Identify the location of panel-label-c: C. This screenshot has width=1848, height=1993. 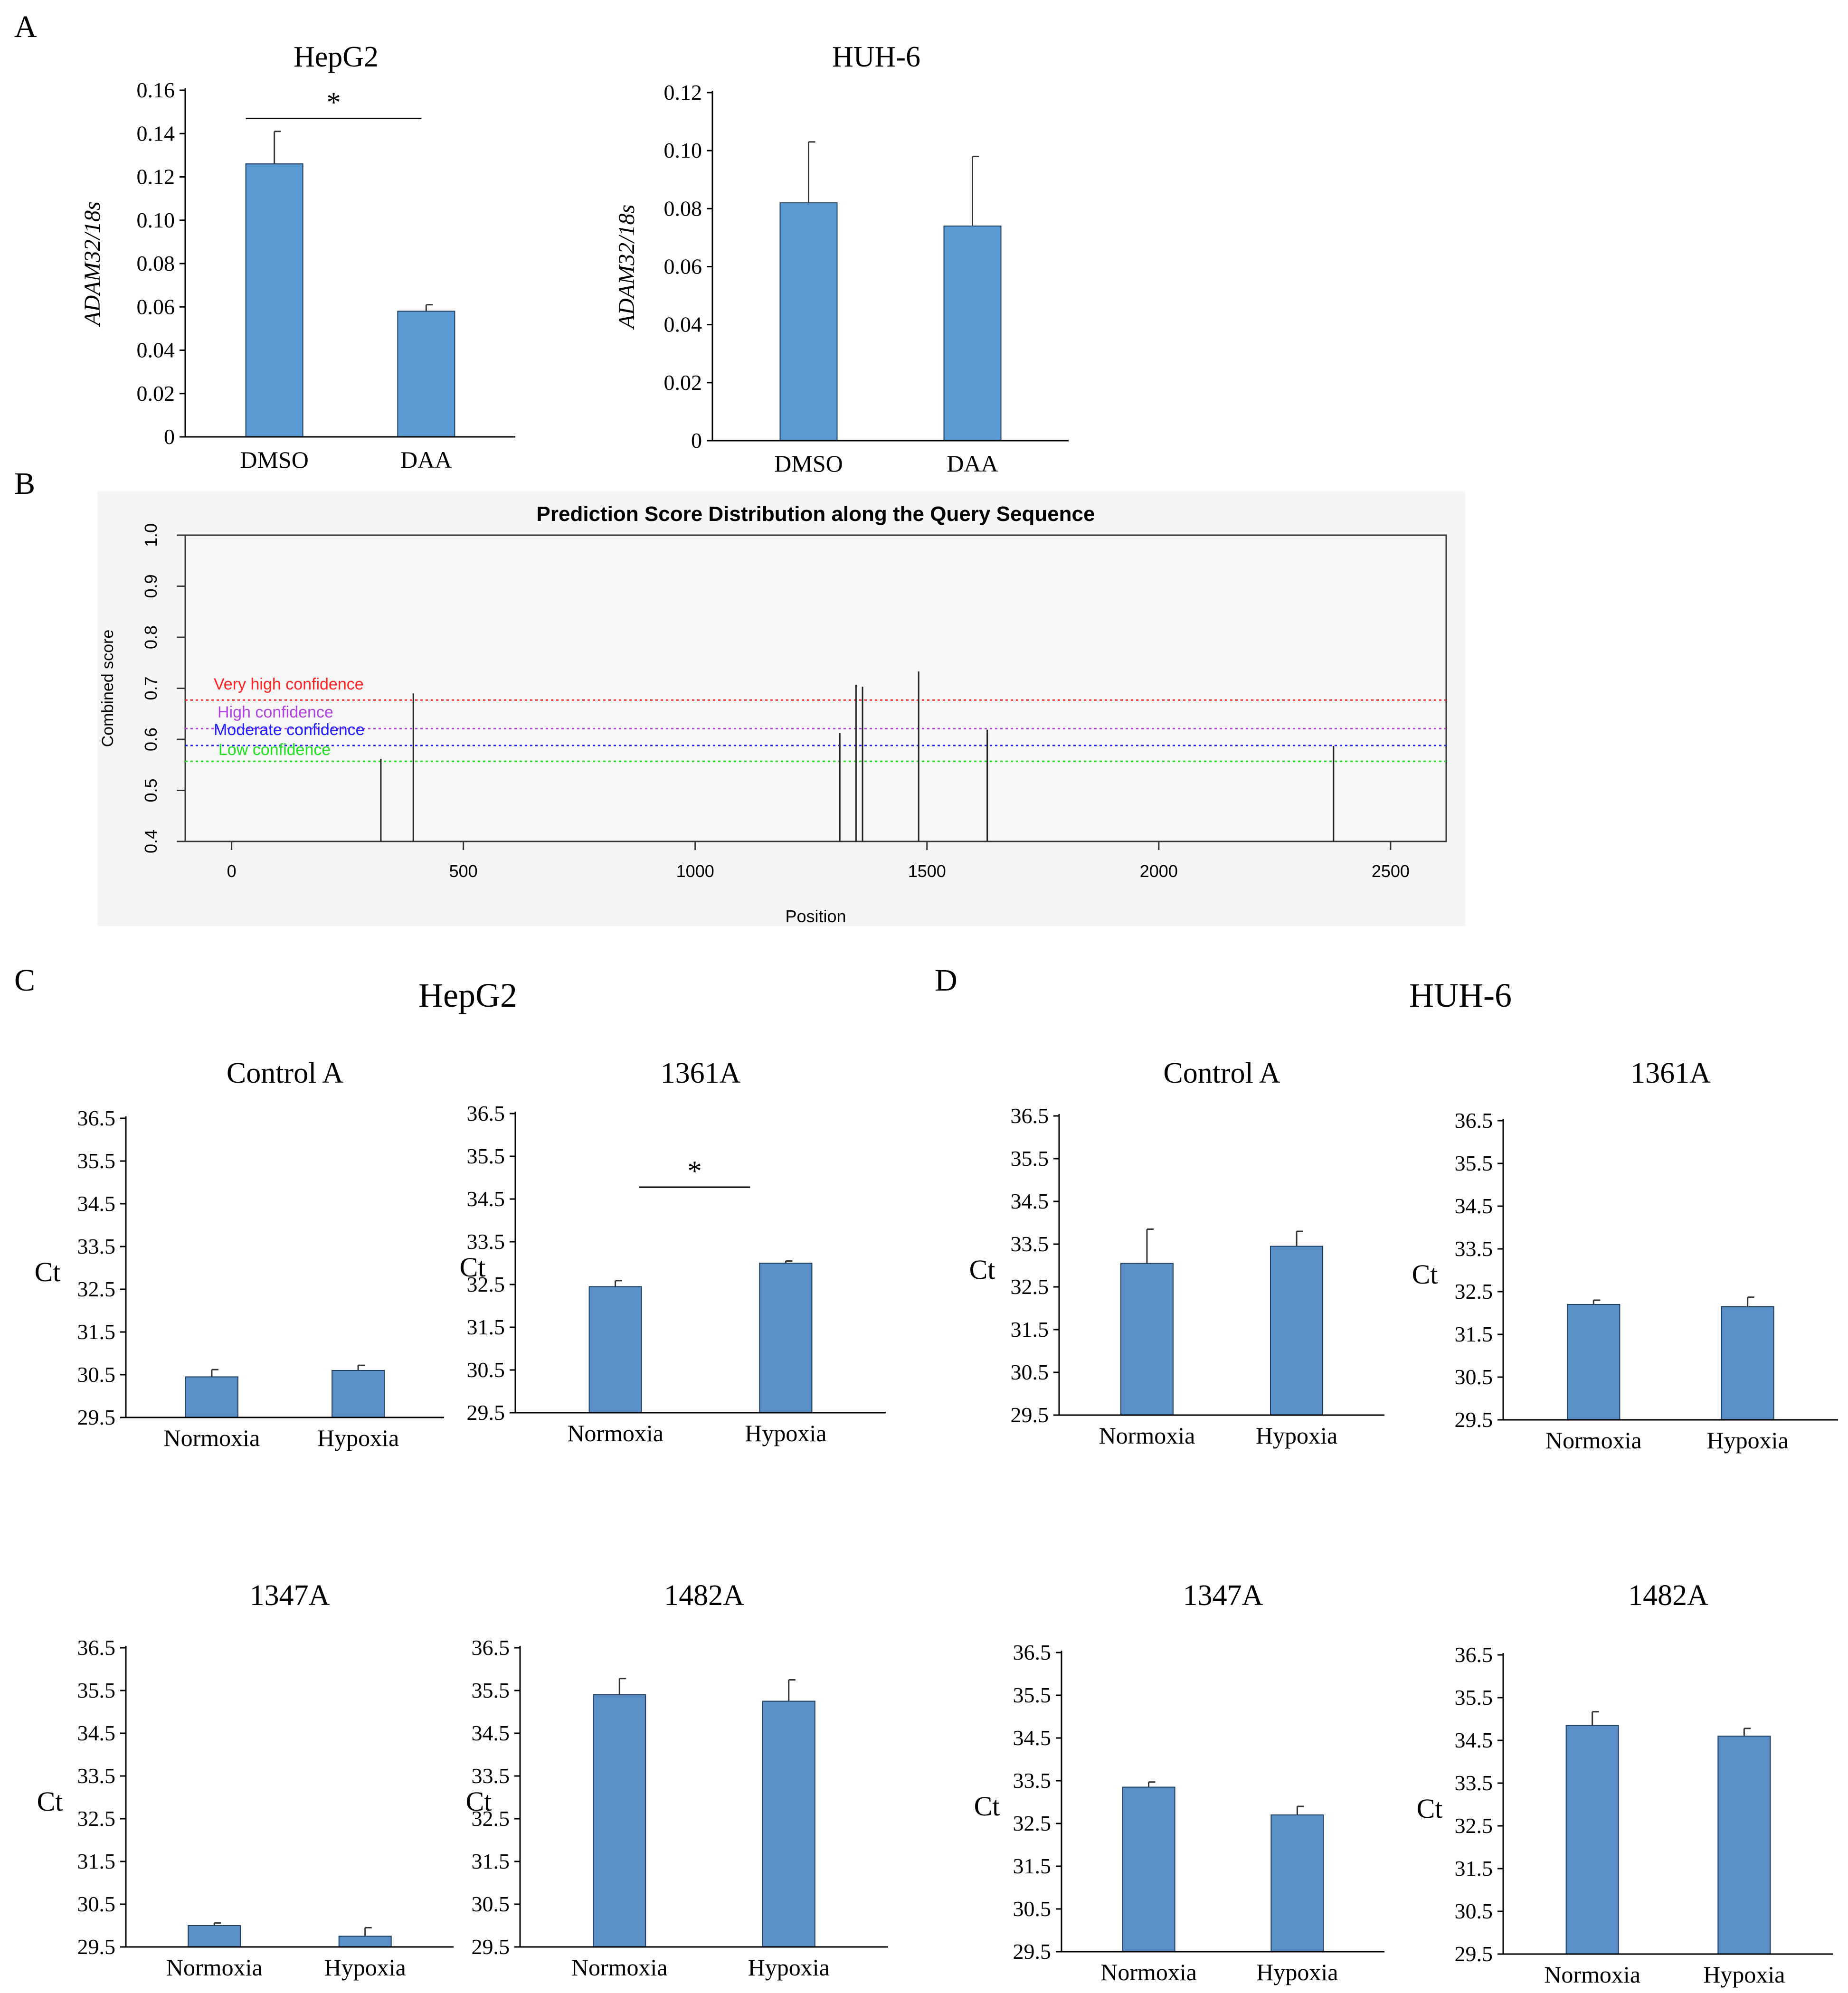
(24, 980).